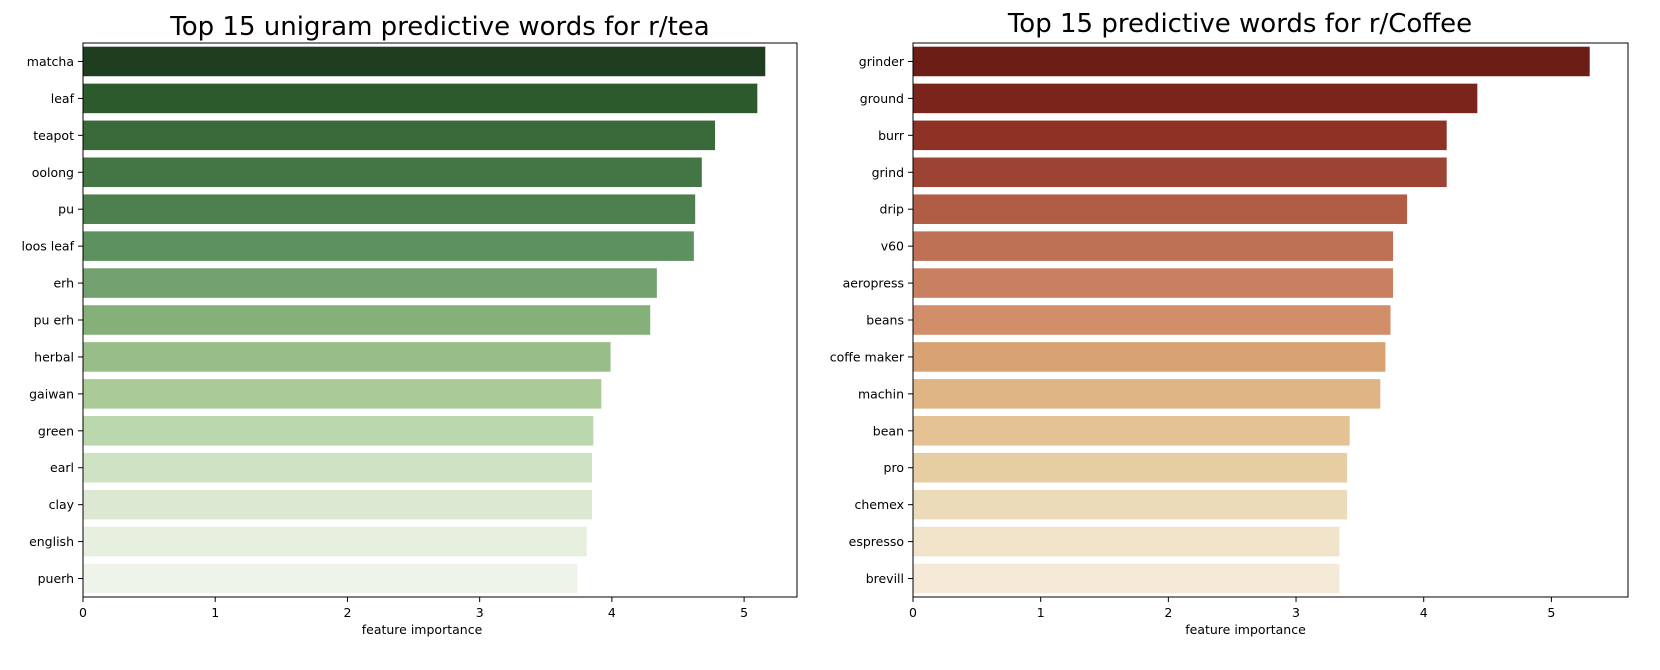  What do you see at coordinates (66, 209) in the screenshot?
I see `tea-category-label: pu` at bounding box center [66, 209].